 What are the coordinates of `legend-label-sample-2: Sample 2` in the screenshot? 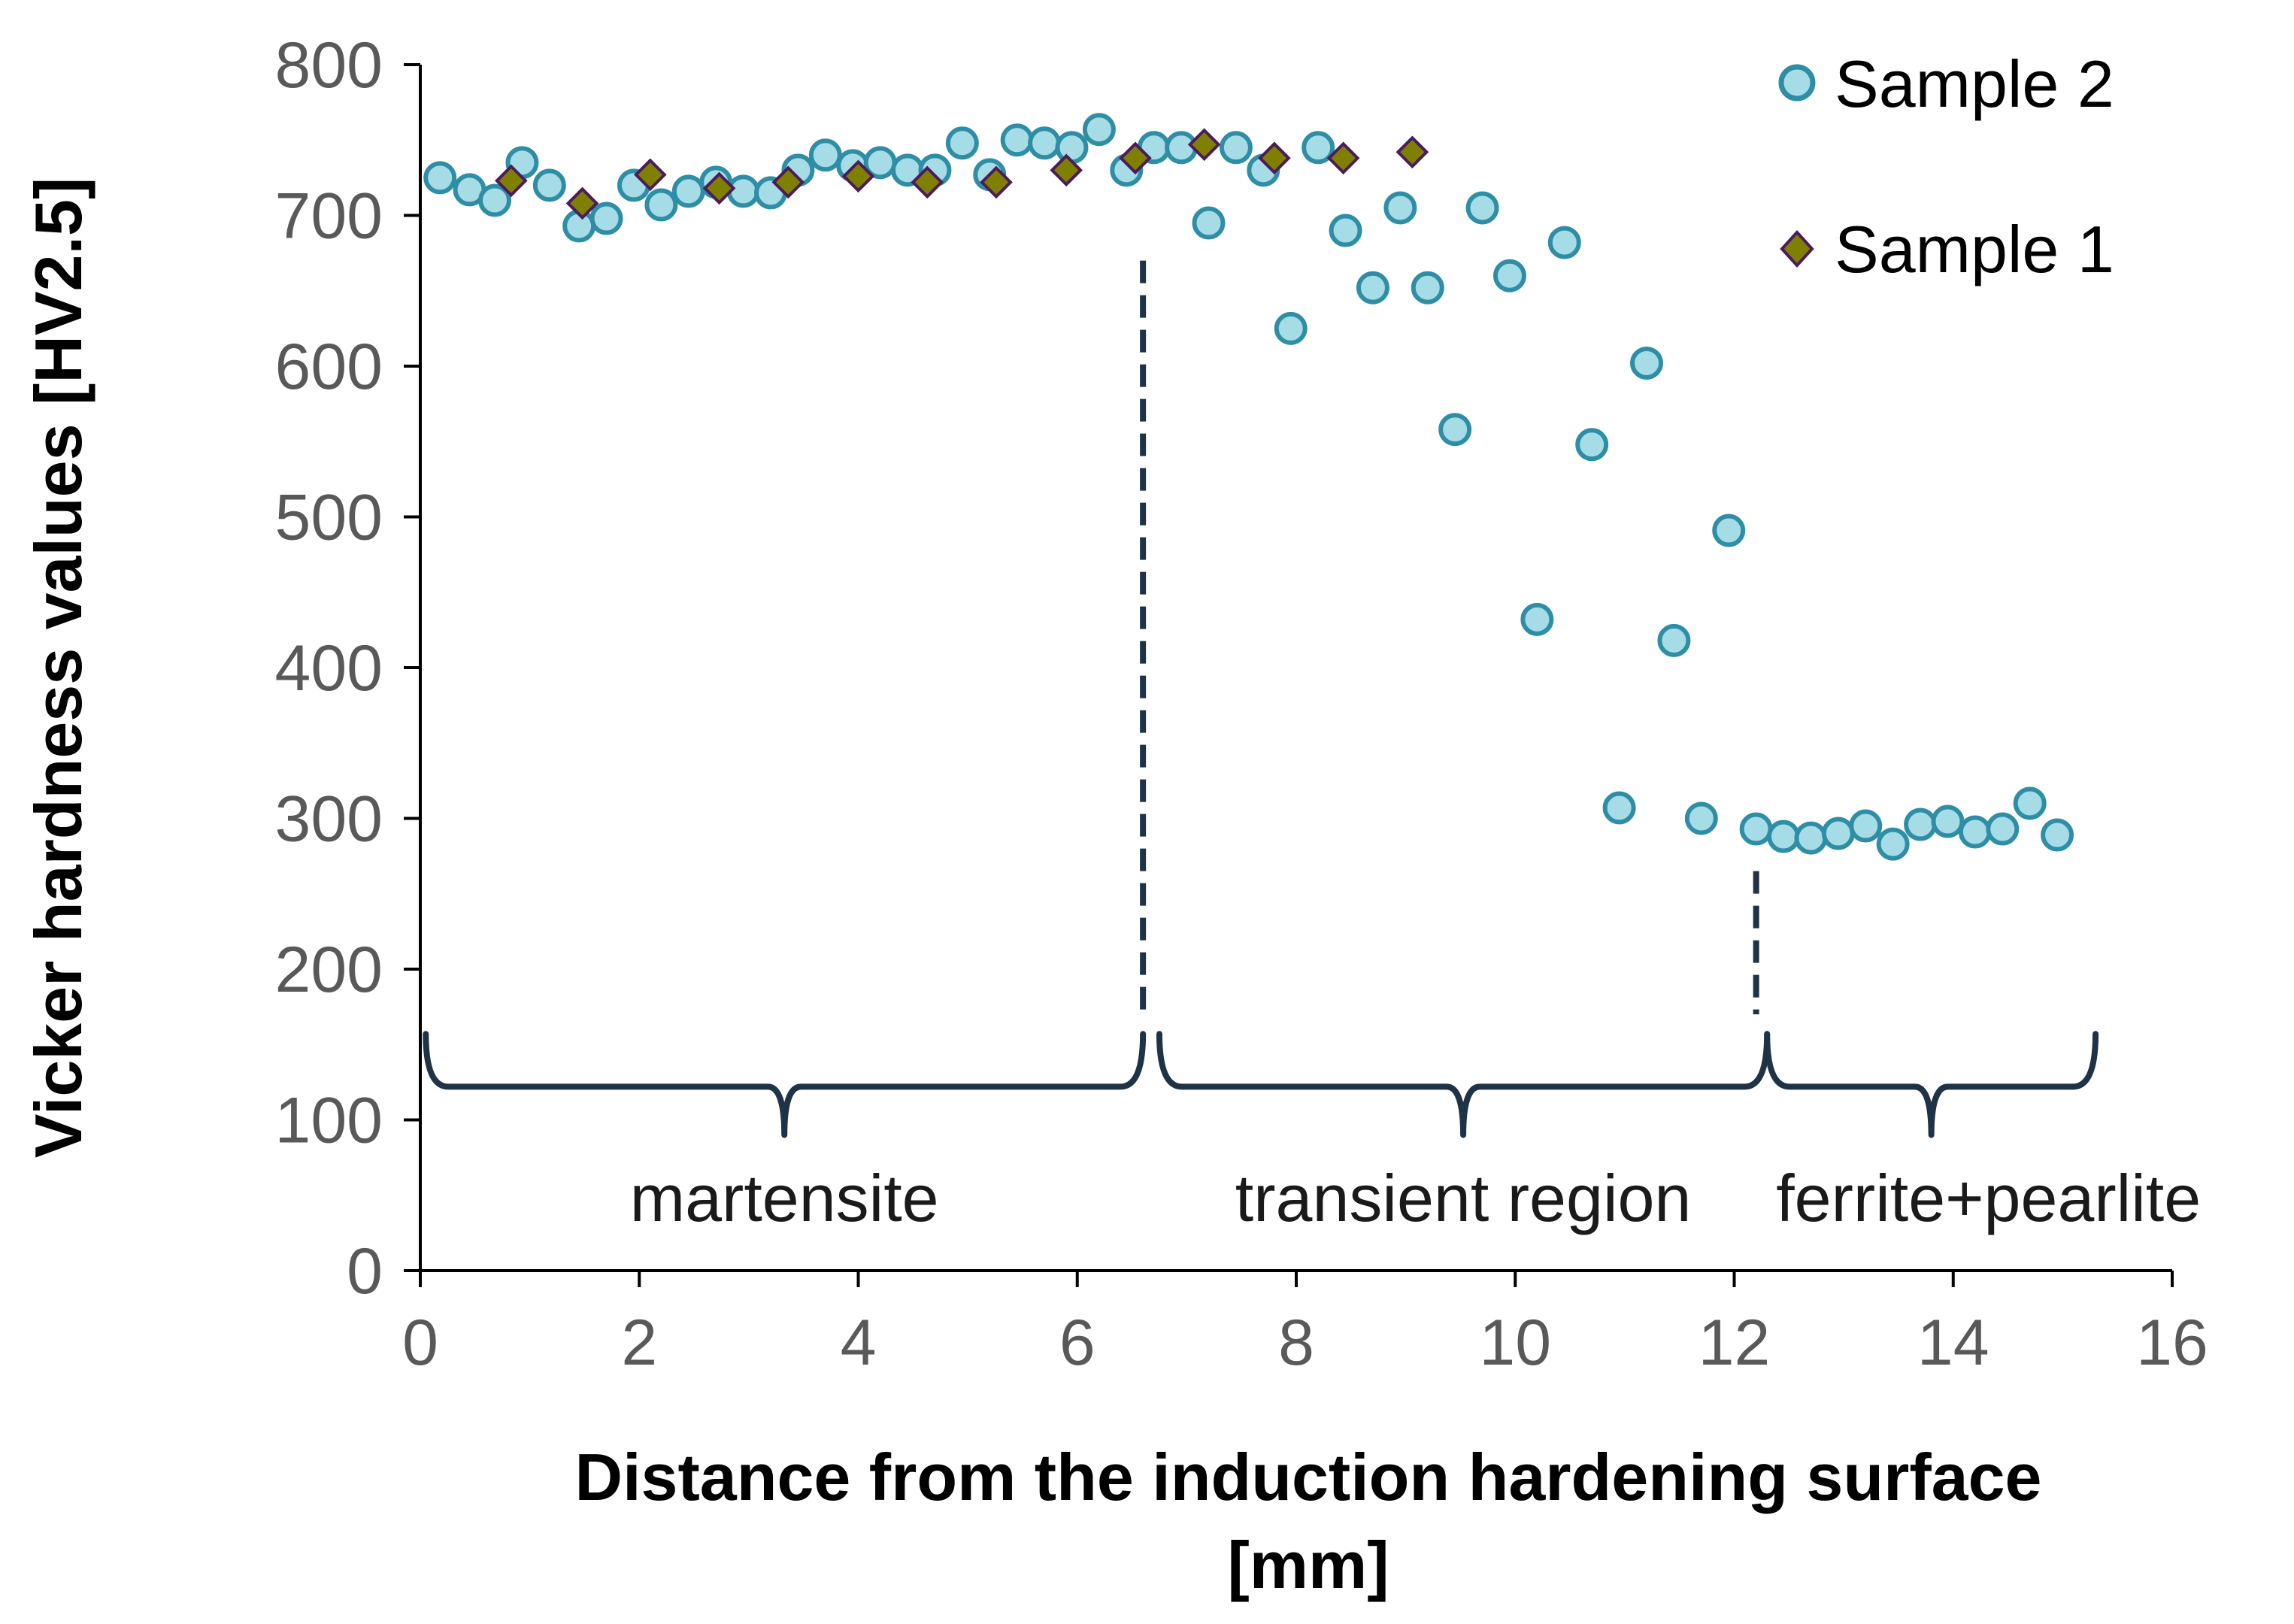 It's located at (1974, 84).